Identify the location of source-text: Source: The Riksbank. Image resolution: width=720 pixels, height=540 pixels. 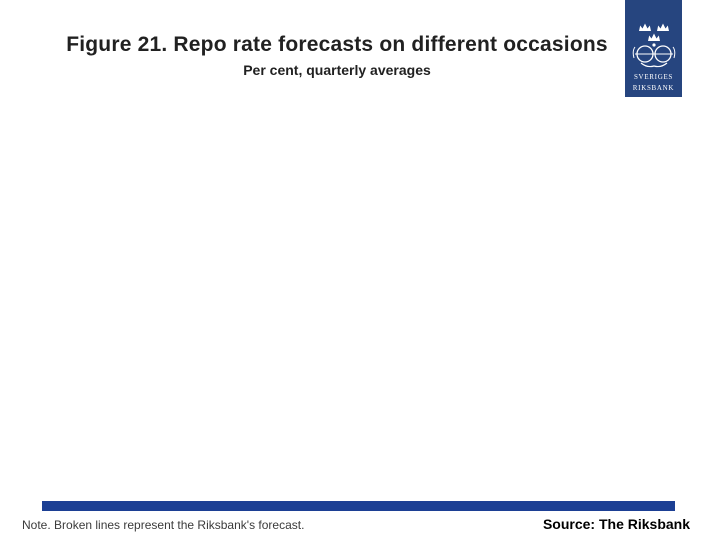
(616, 524).